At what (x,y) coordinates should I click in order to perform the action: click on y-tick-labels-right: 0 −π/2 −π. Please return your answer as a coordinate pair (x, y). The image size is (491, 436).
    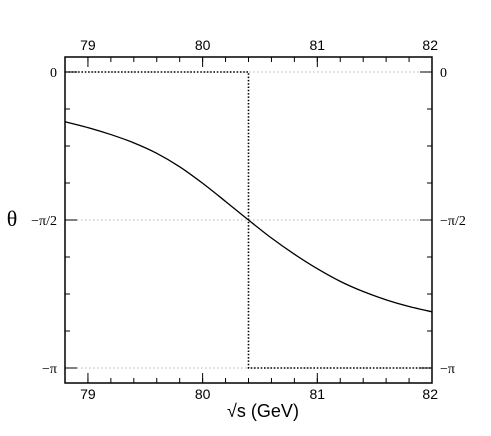
    Looking at the image, I should click on (453, 221).